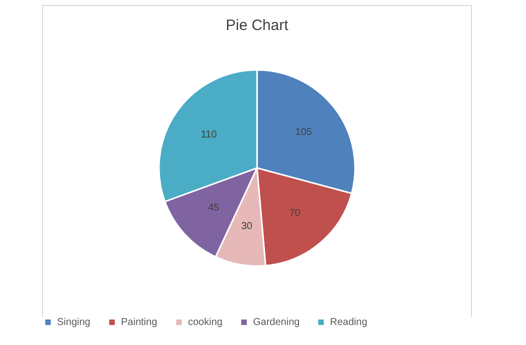 This screenshot has height=345, width=526. Describe the element at coordinates (209, 134) in the screenshot. I see `data-label: 110` at that location.